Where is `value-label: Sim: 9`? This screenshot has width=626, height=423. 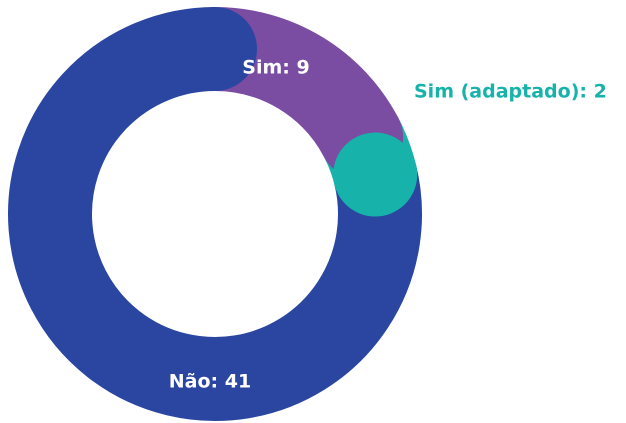
value-label: Sim: 9 is located at coordinates (275, 68).